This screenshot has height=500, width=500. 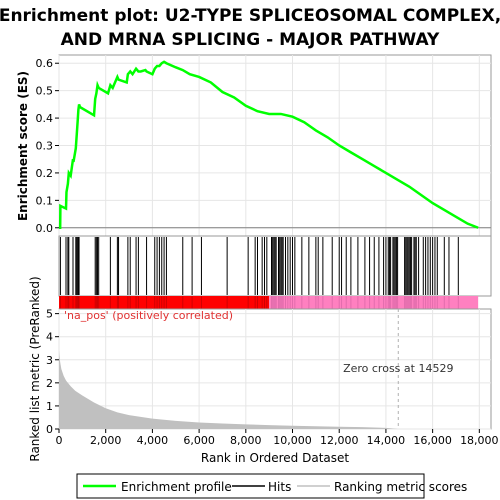 What do you see at coordinates (49, 429) in the screenshot?
I see `ranking-y-tick-label: 0` at bounding box center [49, 429].